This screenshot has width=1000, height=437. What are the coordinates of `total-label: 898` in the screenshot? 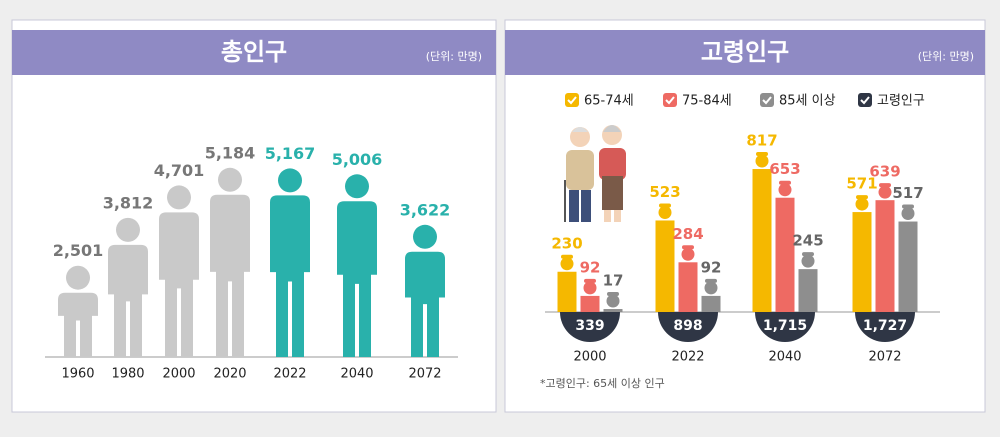 It's located at (687, 326).